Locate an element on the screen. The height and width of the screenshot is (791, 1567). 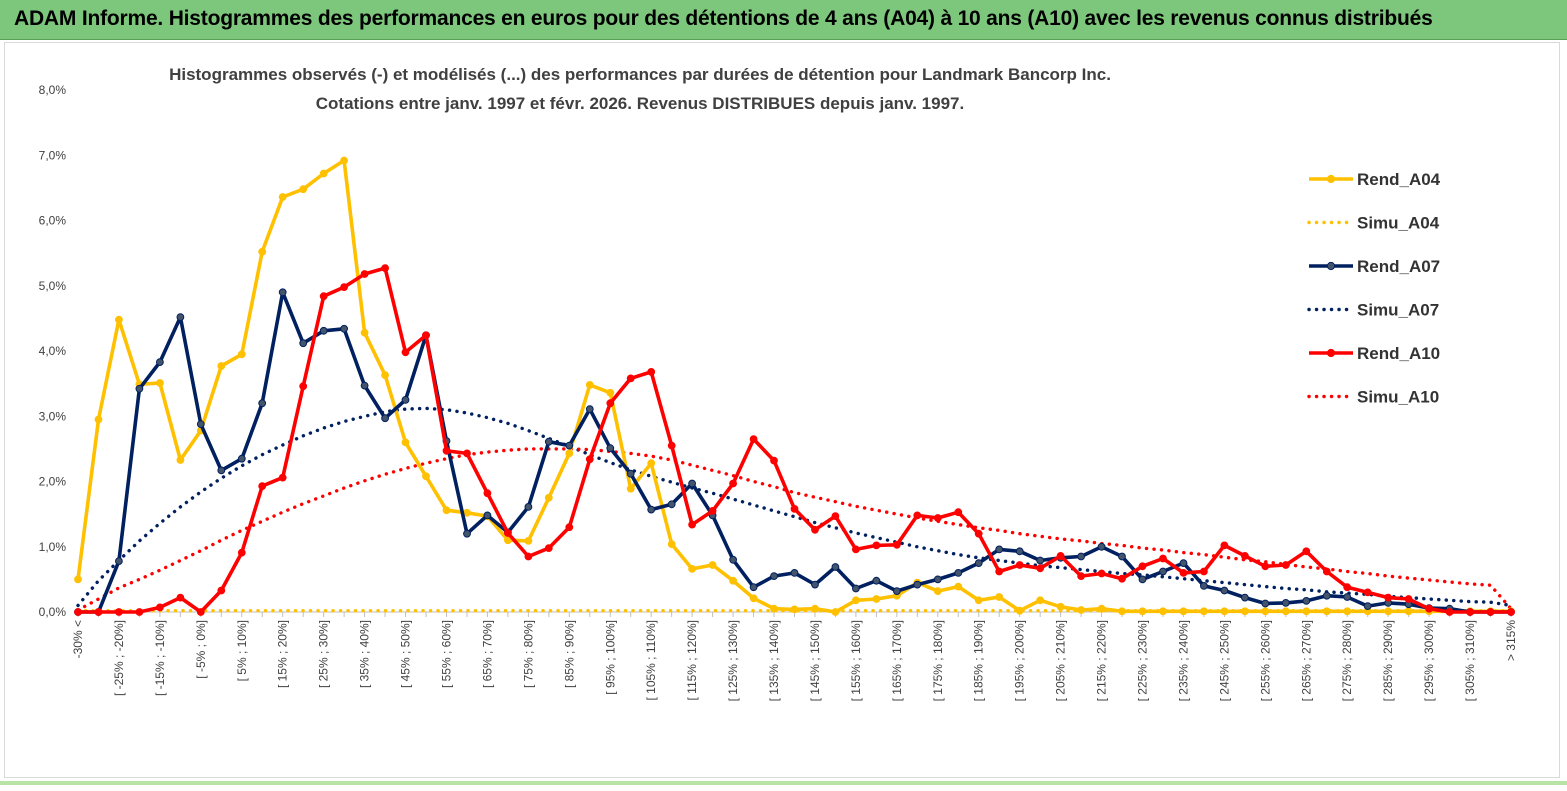
x-tick-label: [ 285% ; 290%] is located at coordinates (1388, 660).